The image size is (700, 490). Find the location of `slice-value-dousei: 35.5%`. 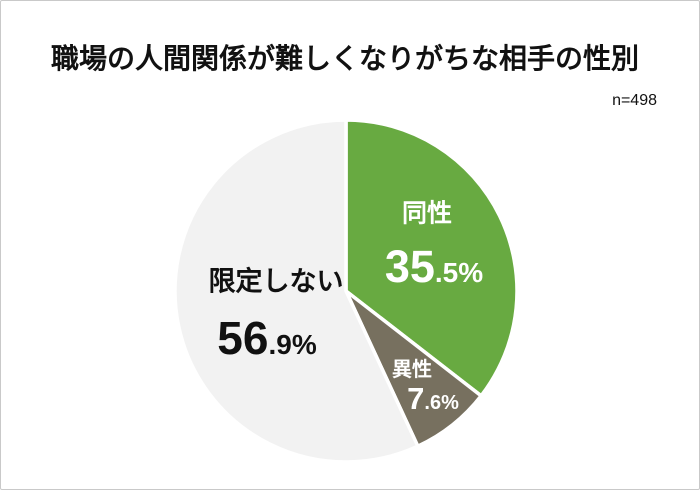

slice-value-dousei: 35.5% is located at coordinates (434, 266).